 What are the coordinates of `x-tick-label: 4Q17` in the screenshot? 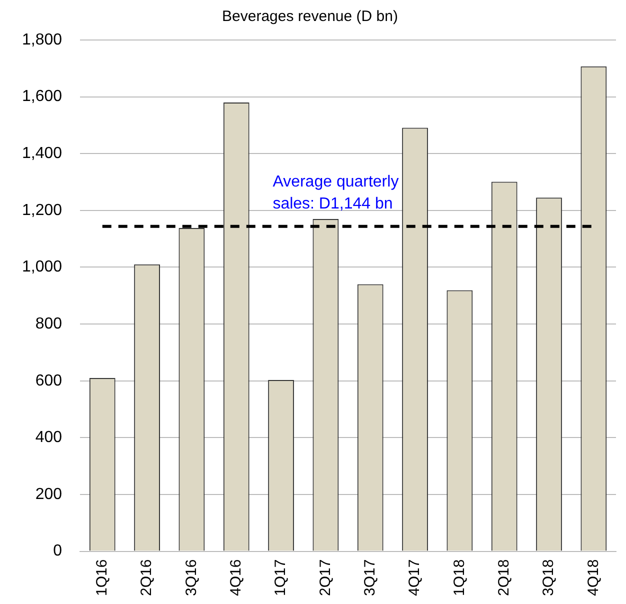 It's located at (415, 577).